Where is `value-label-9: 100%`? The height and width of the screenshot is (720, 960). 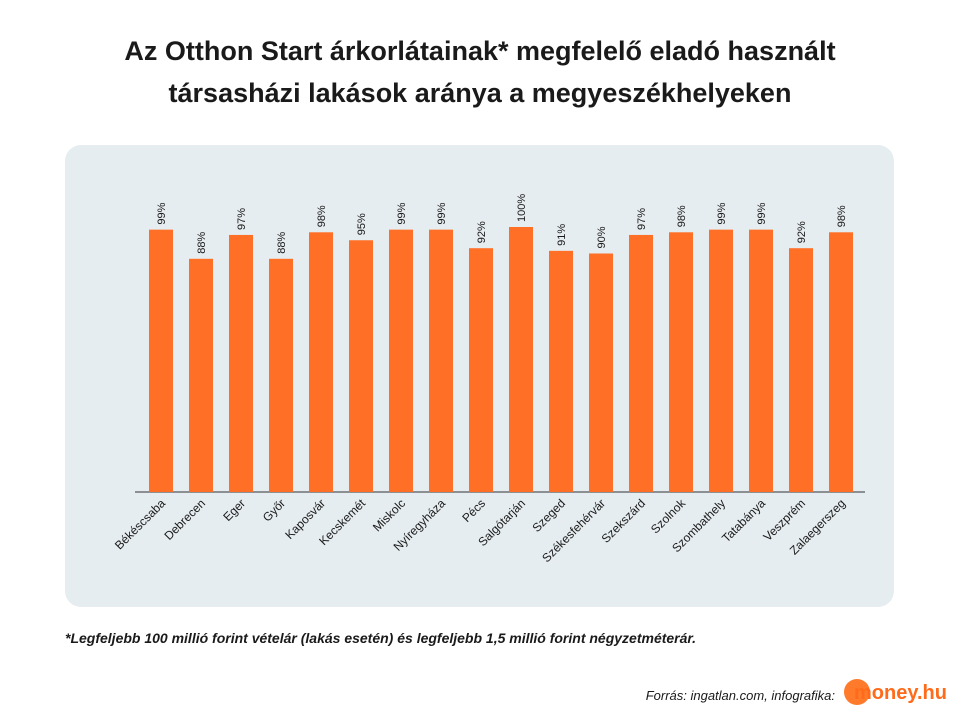
value-label-9: 100% is located at coordinates (522, 208).